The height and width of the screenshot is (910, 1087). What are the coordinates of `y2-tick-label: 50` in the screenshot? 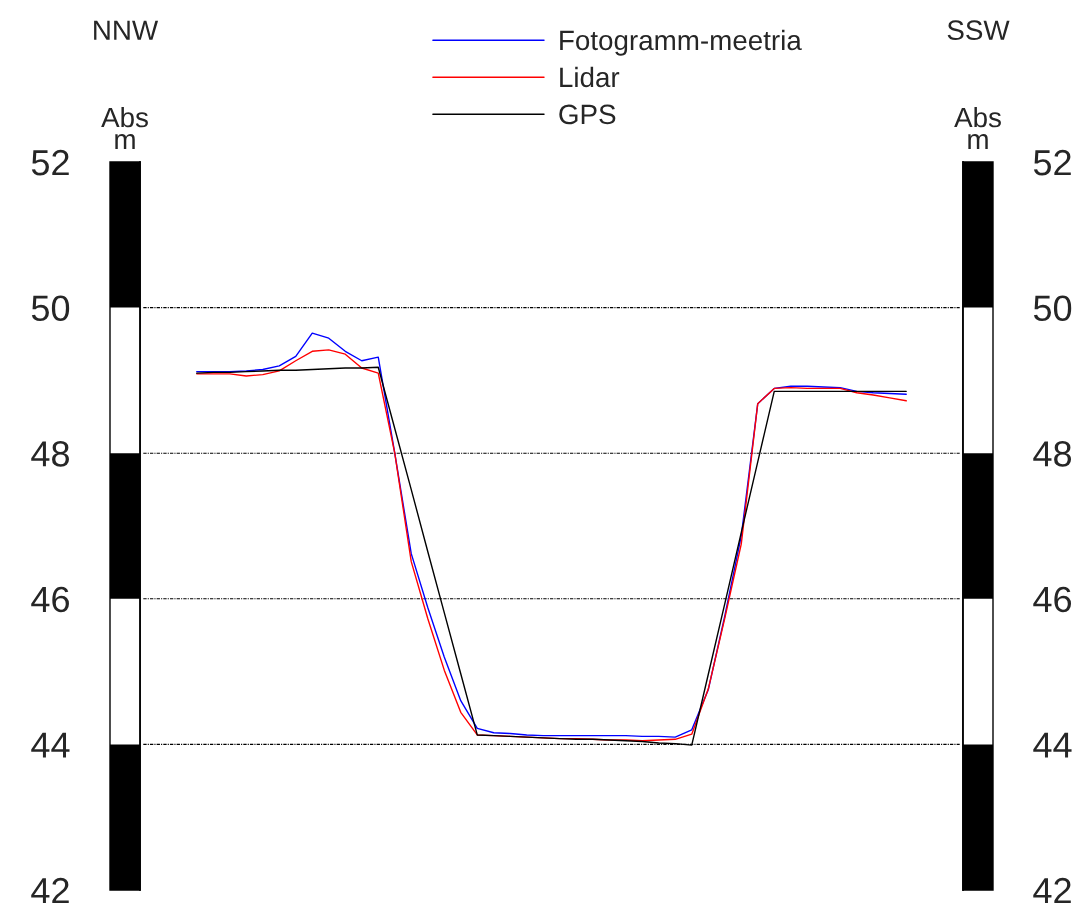 It's located at (1052, 308).